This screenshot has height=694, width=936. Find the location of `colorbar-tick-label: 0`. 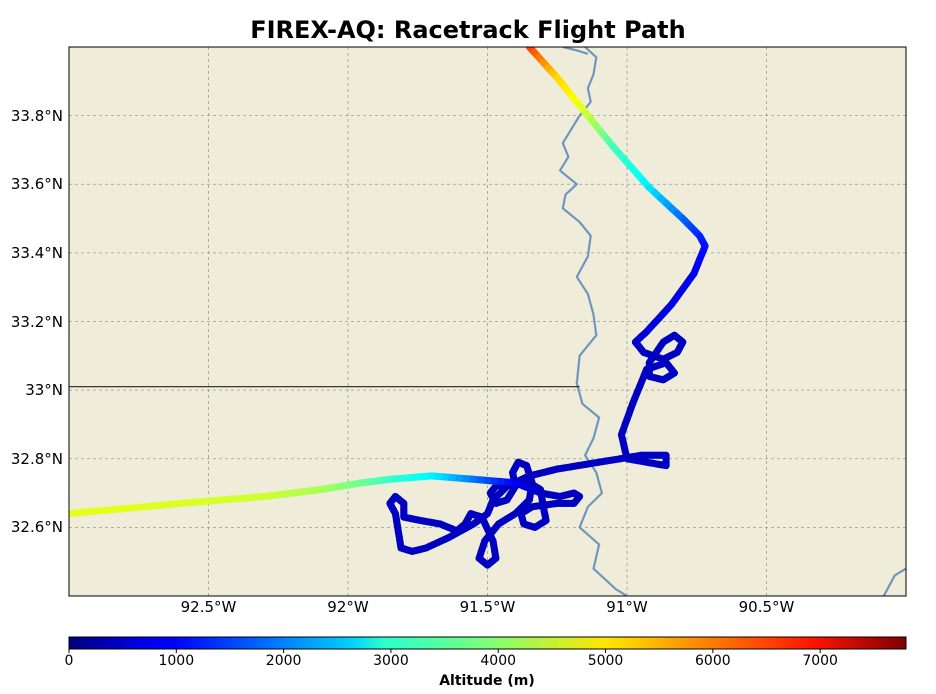

colorbar-tick-label: 0 is located at coordinates (69, 661).